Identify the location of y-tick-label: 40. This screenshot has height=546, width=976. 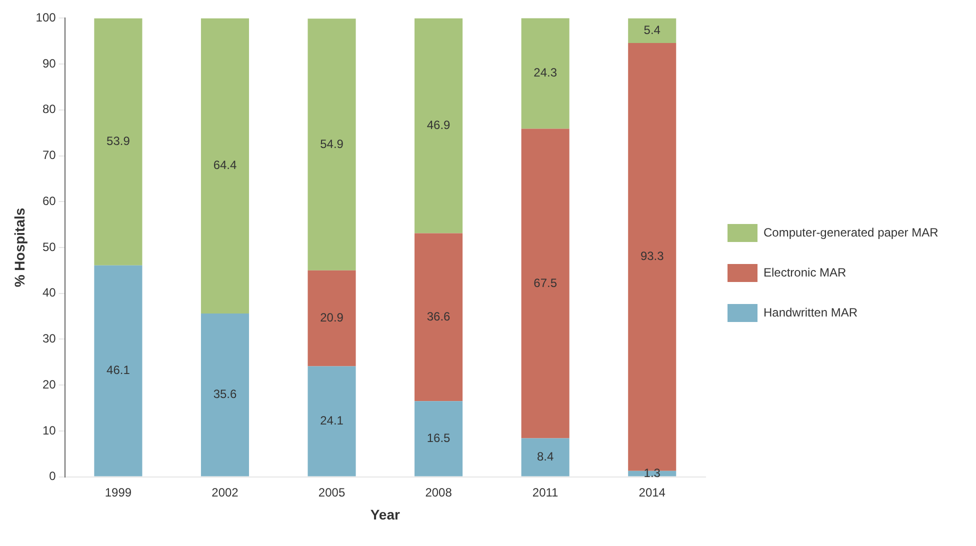
(49, 293).